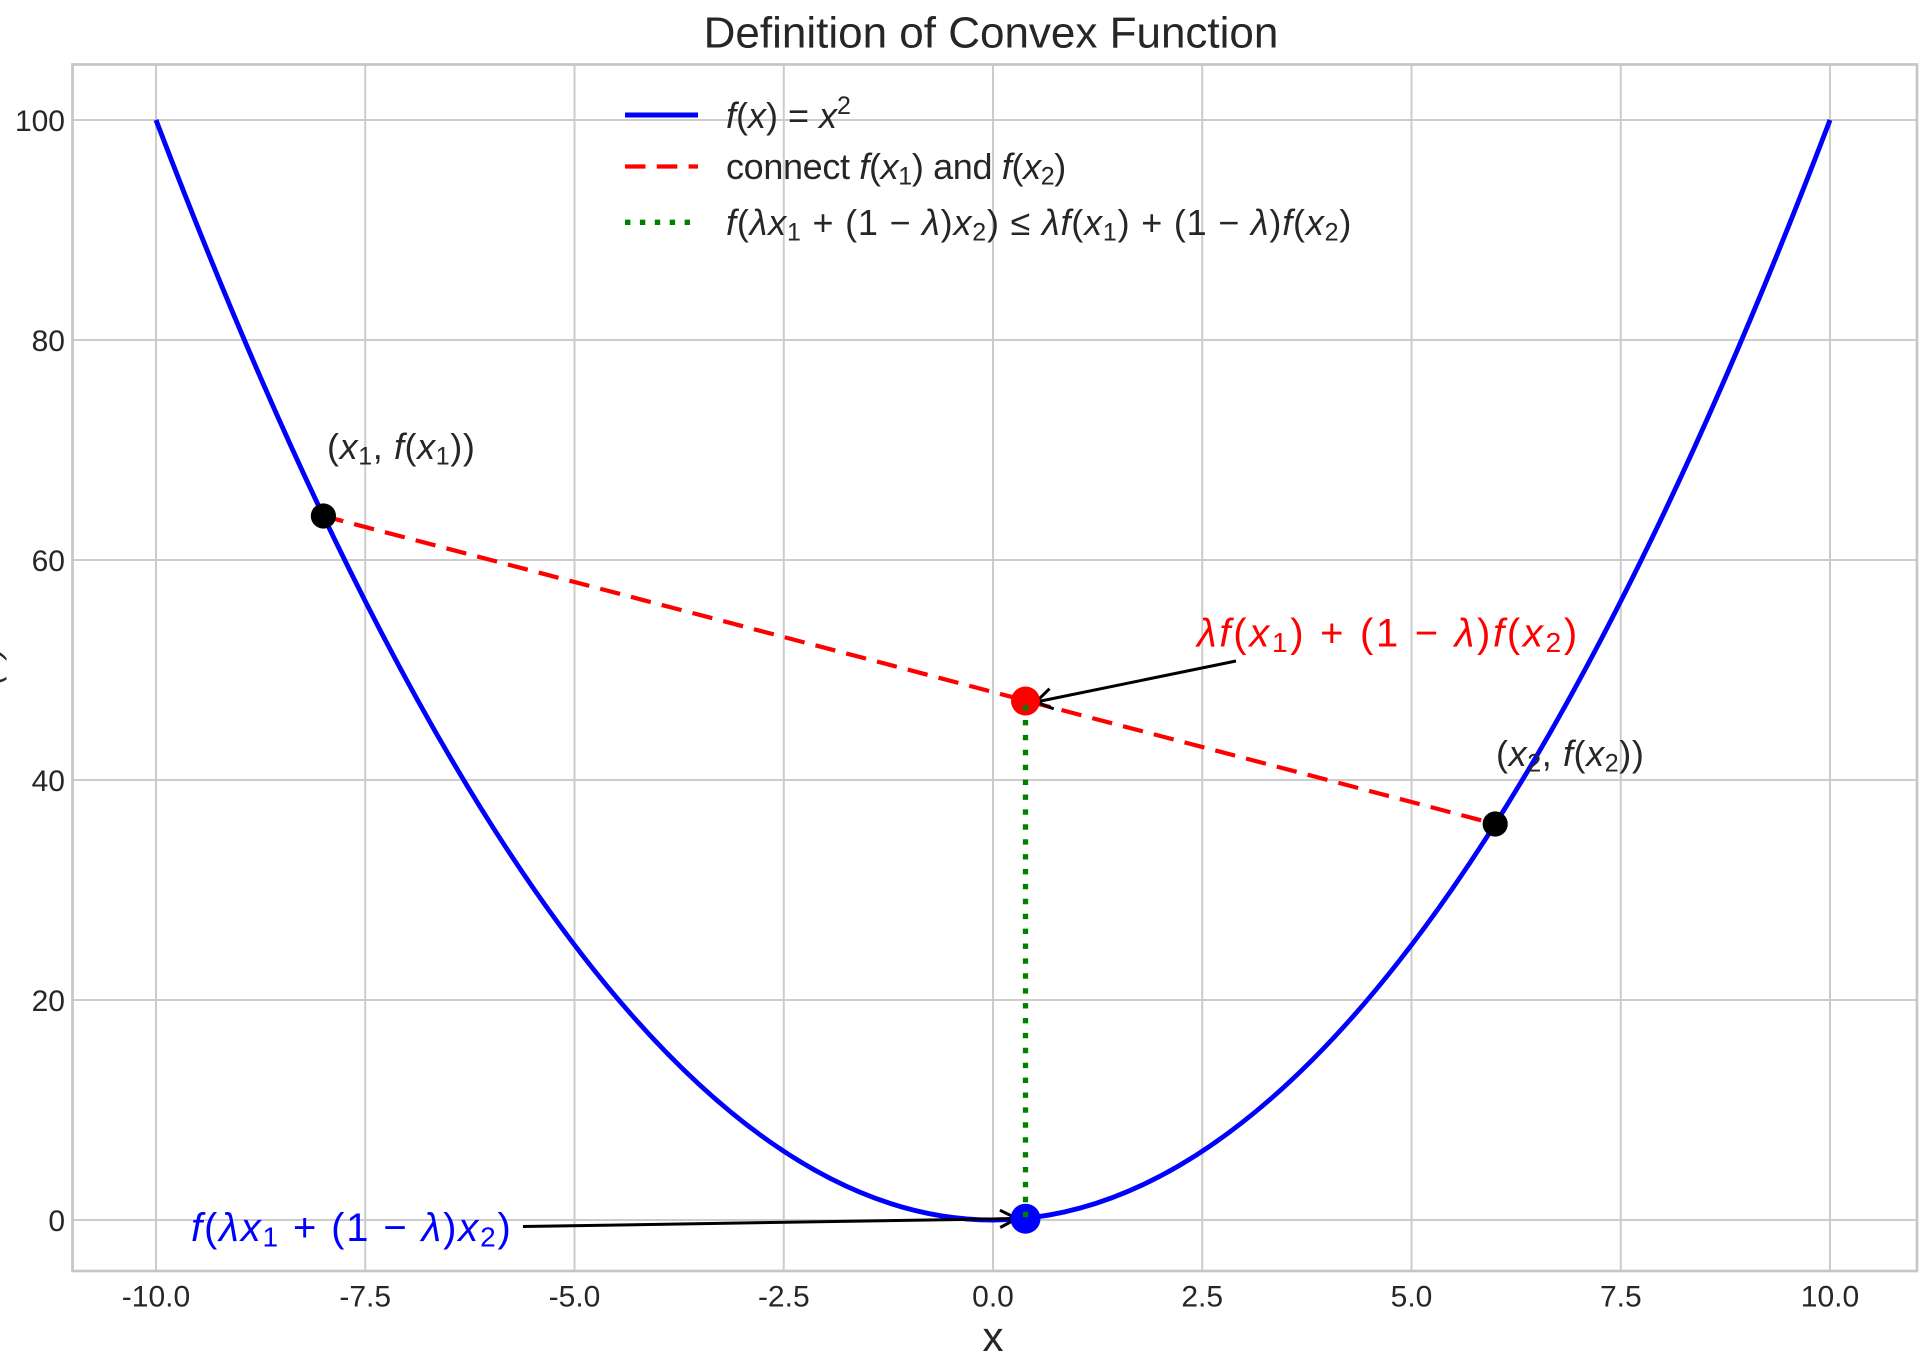  Describe the element at coordinates (48, 341) in the screenshot. I see `svg-text: 80` at that location.